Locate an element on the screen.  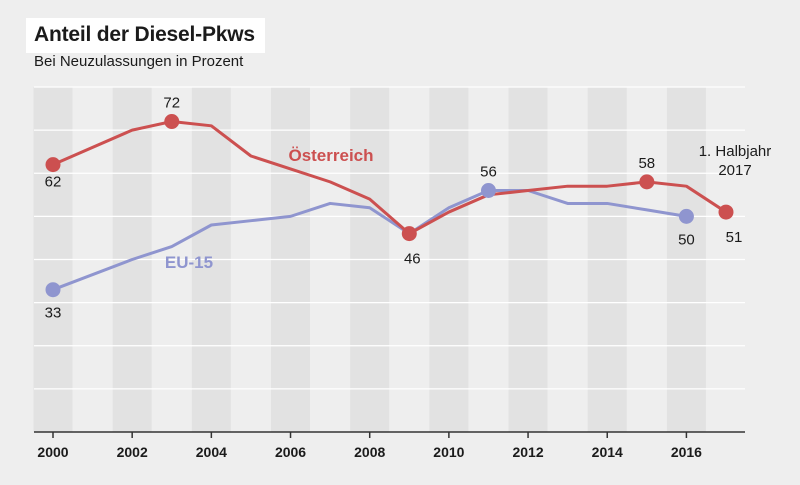
data-label: 58 is located at coordinates (646, 163).